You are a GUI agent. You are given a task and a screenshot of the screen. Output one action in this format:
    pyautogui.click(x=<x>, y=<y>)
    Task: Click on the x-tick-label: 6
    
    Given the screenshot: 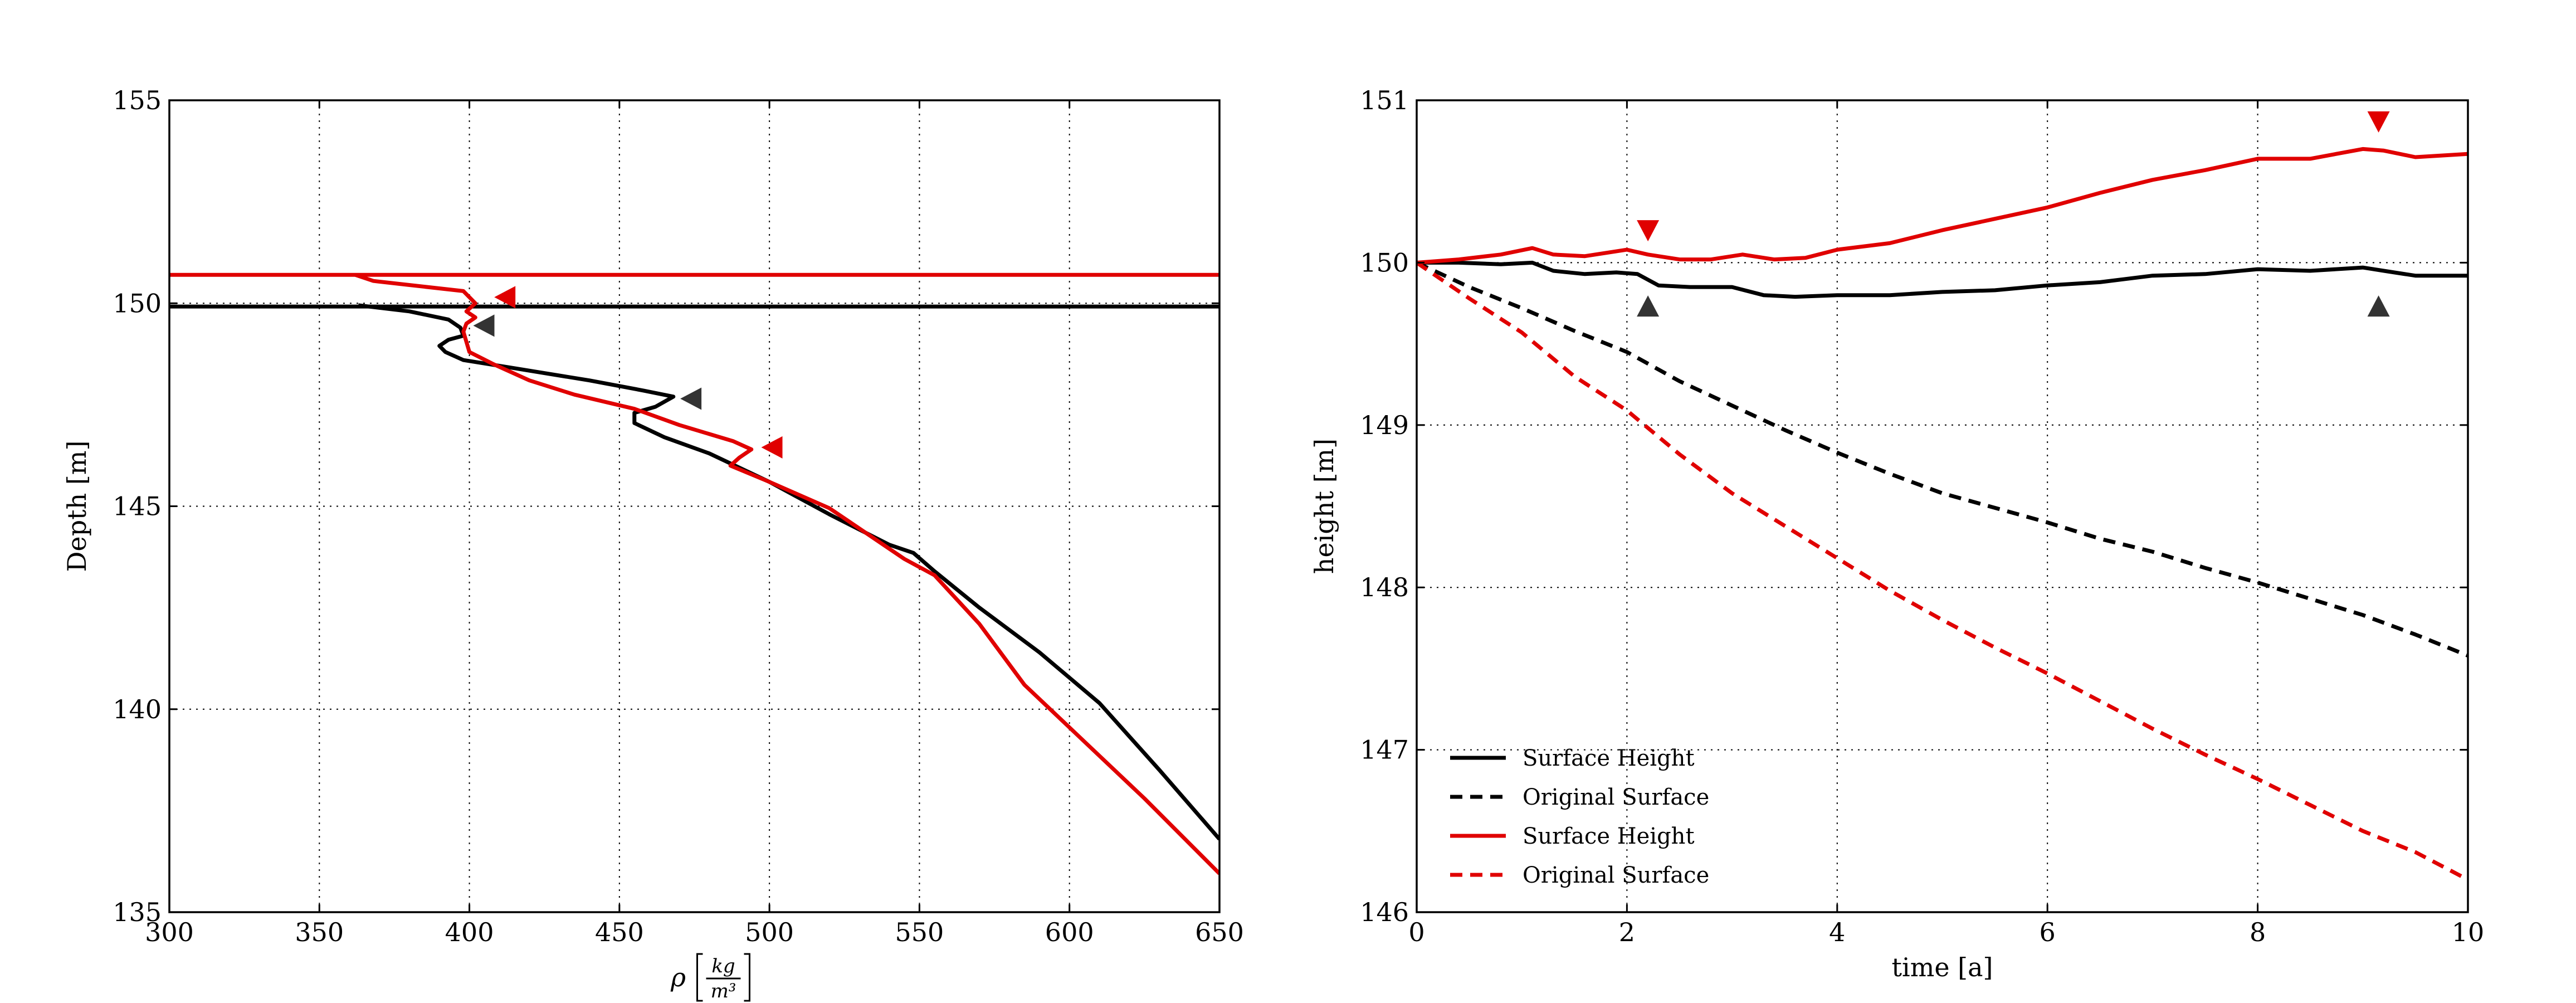 What is the action you would take?
    pyautogui.click(x=2048, y=932)
    